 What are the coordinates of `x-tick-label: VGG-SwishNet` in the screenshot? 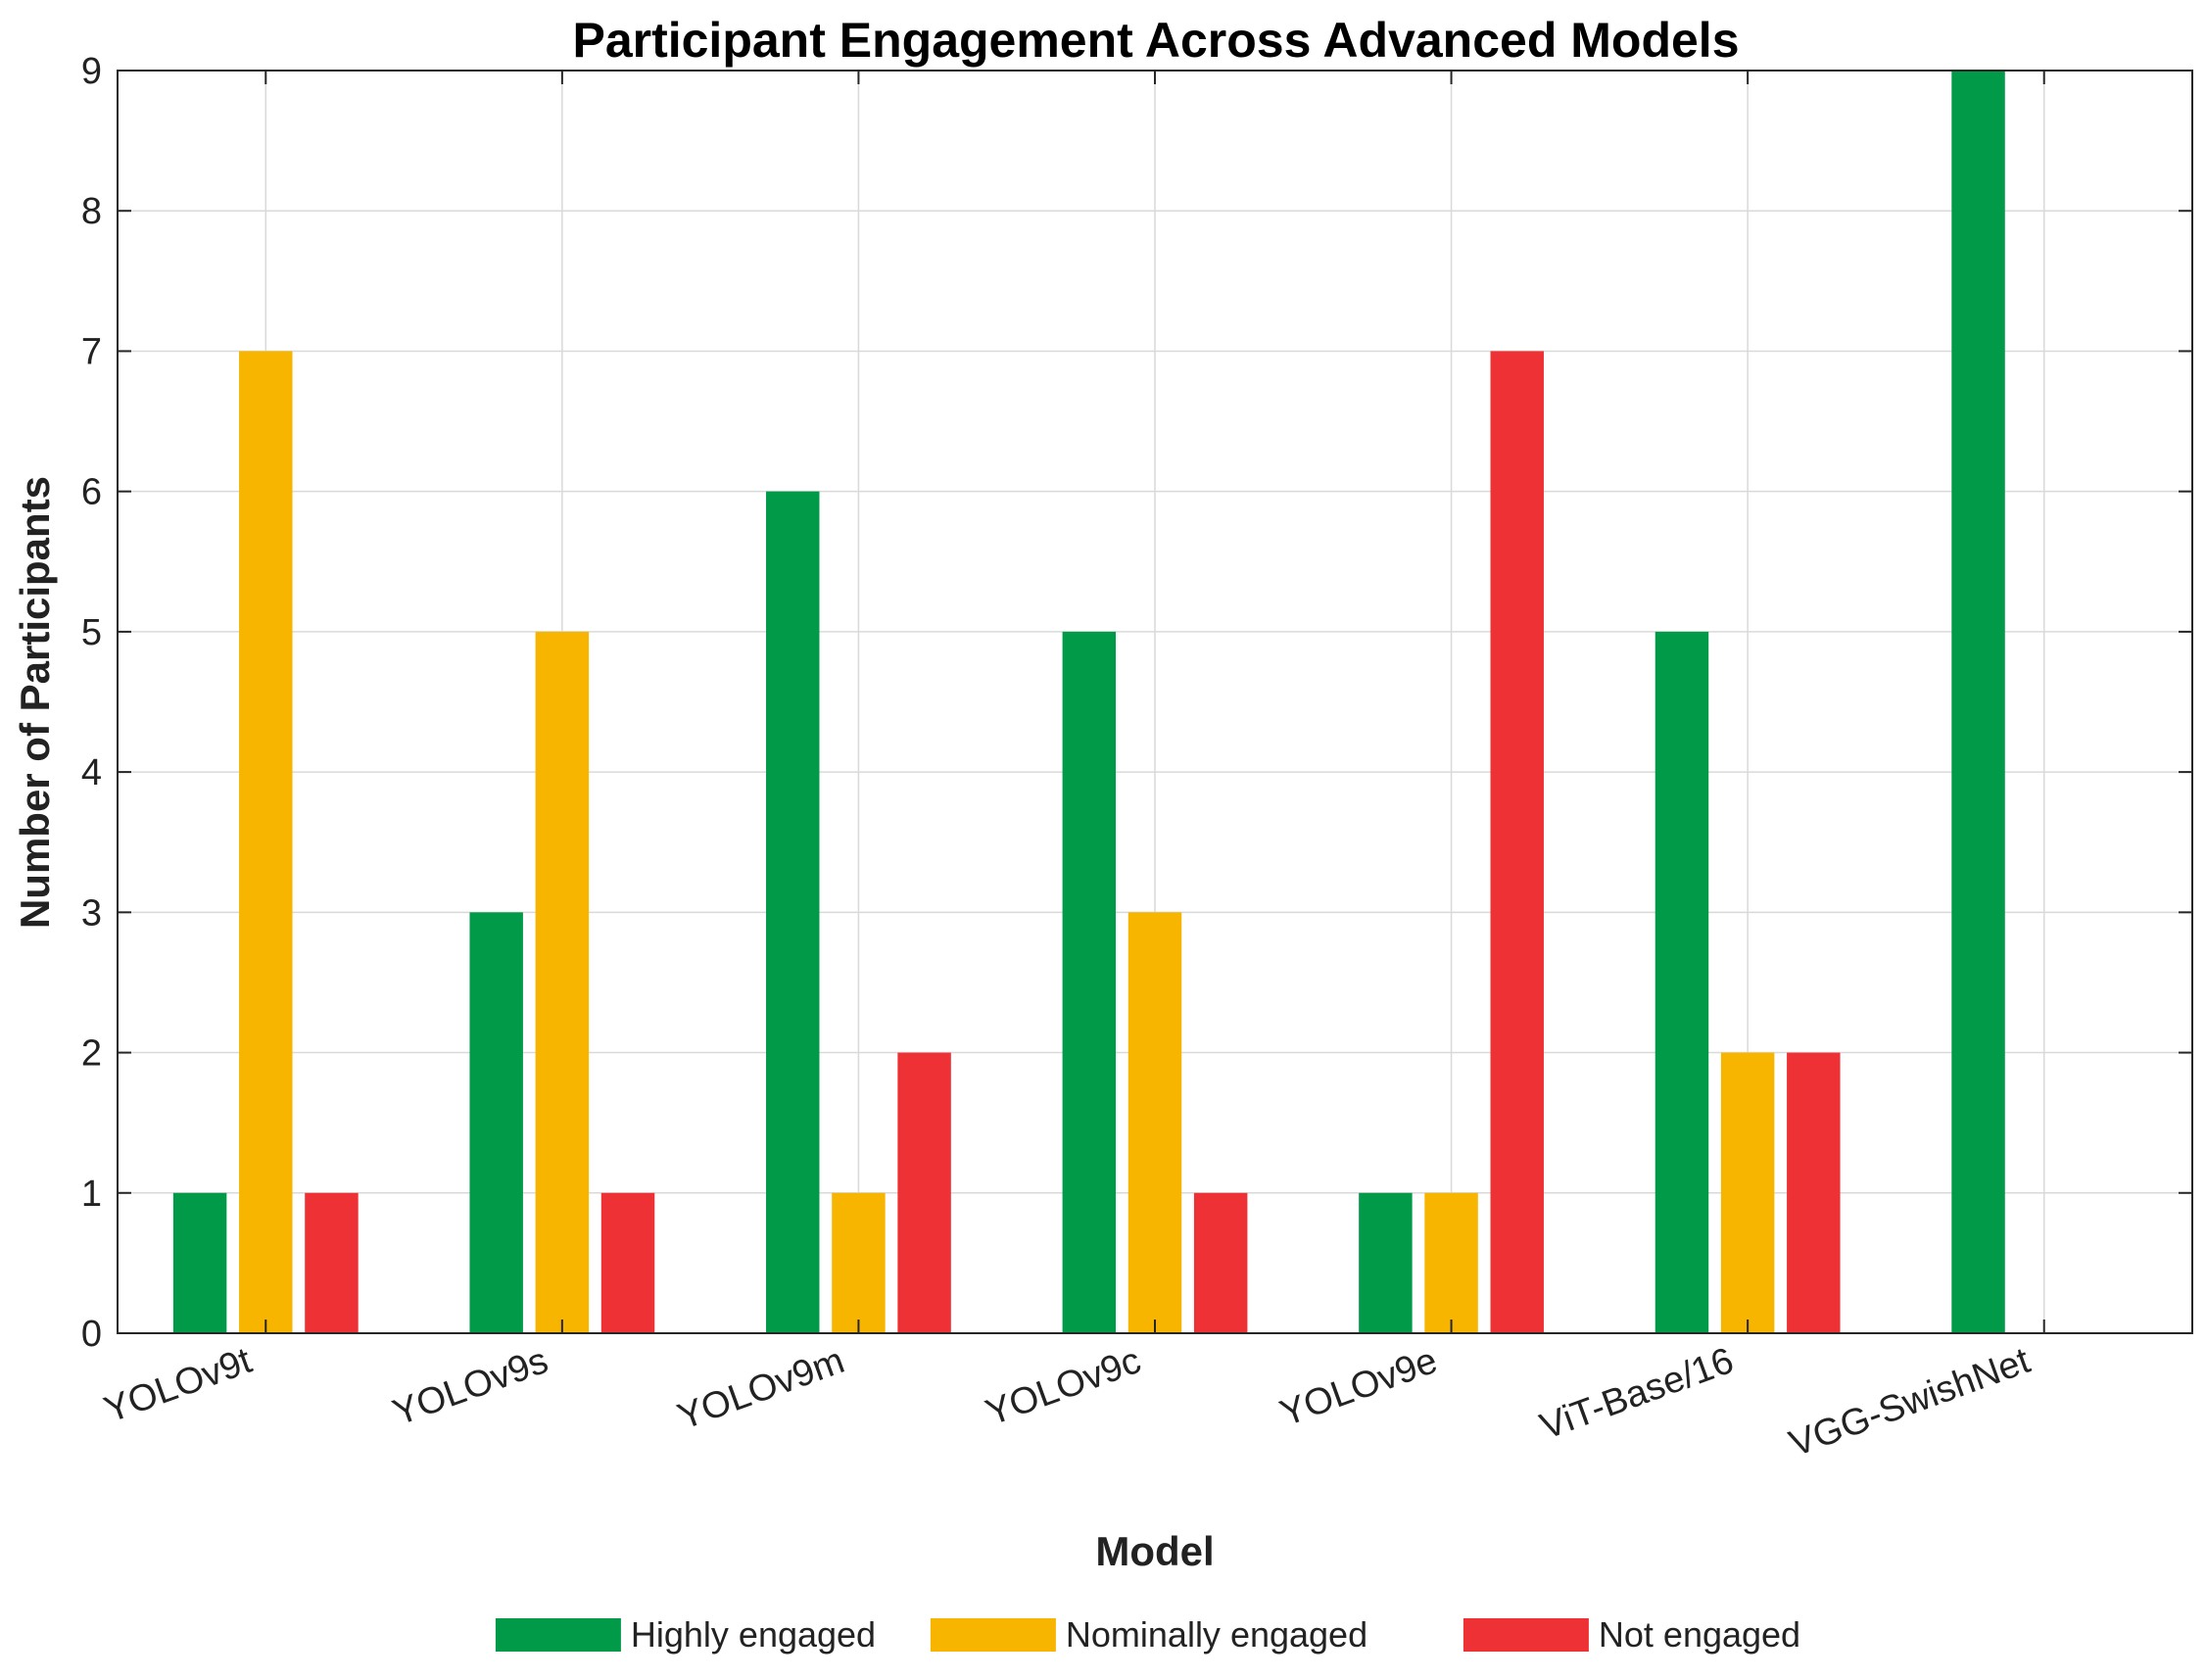 It's located at (1910, 1402).